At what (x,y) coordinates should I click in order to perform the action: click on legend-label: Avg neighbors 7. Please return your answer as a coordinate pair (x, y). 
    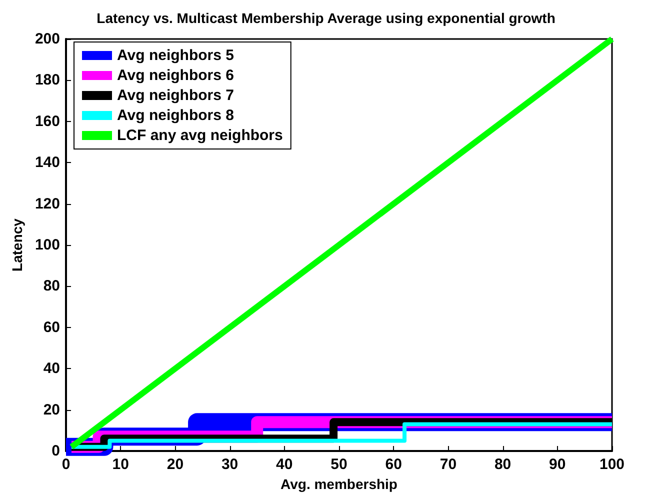
    Looking at the image, I should click on (175, 95).